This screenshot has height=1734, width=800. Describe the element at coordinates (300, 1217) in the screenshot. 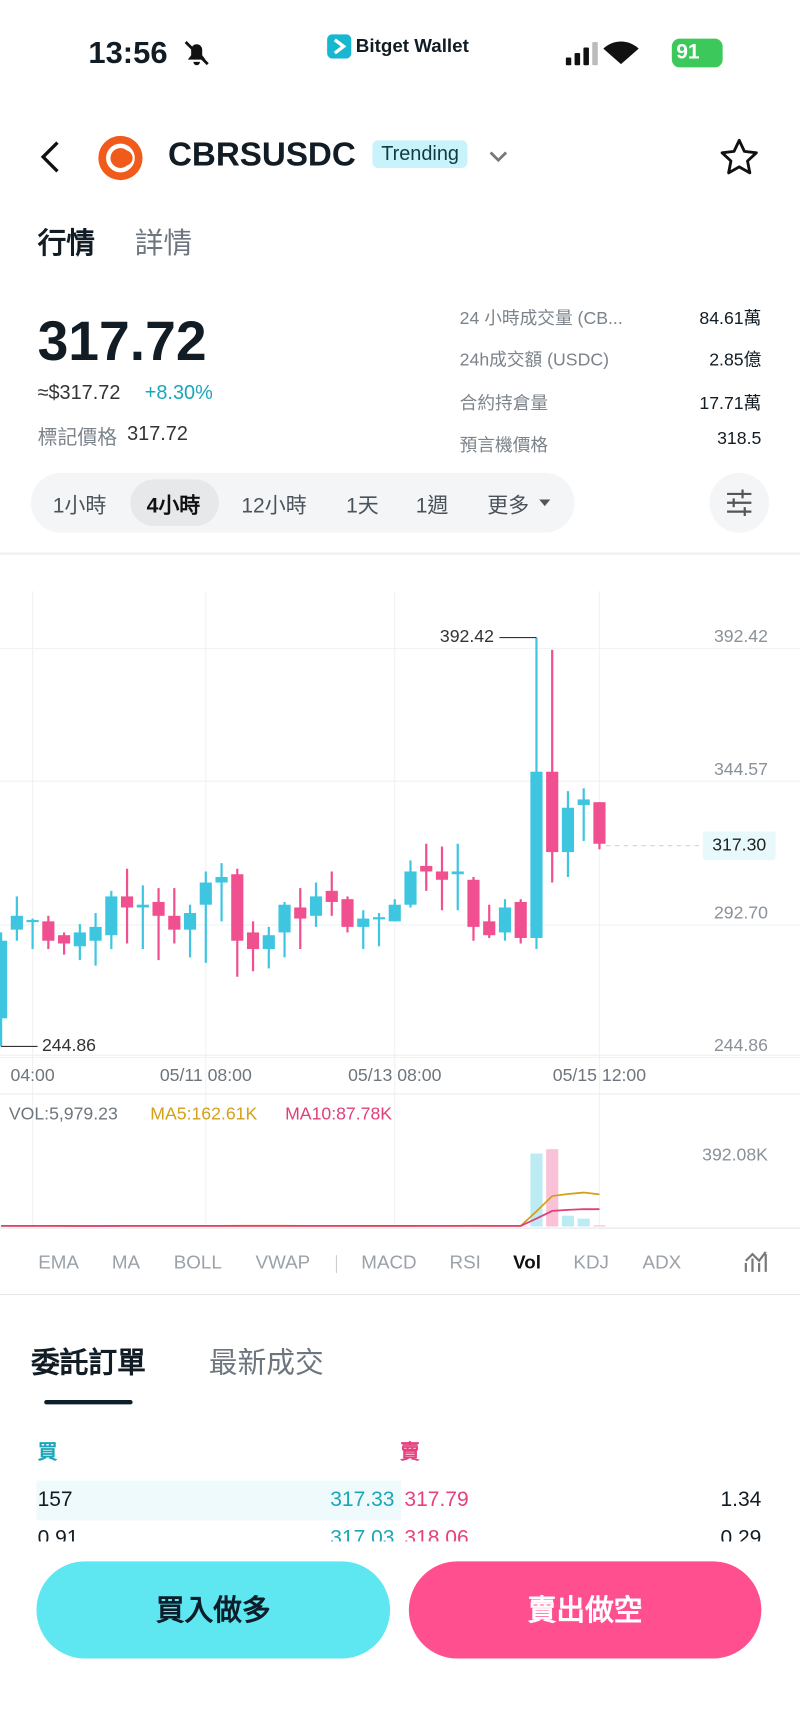

I see `ma10-line` at that location.